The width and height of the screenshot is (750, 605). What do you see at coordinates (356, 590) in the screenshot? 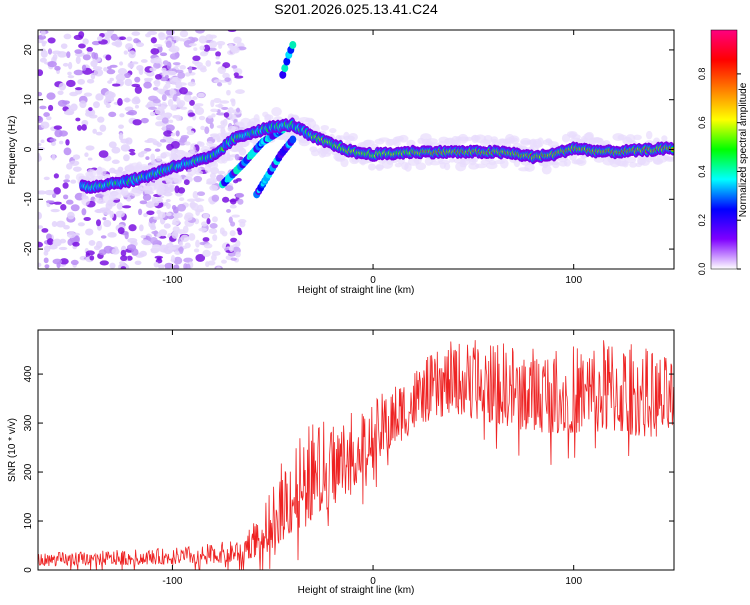
I see `snr-xlabel: Height of straight line (km)` at bounding box center [356, 590].